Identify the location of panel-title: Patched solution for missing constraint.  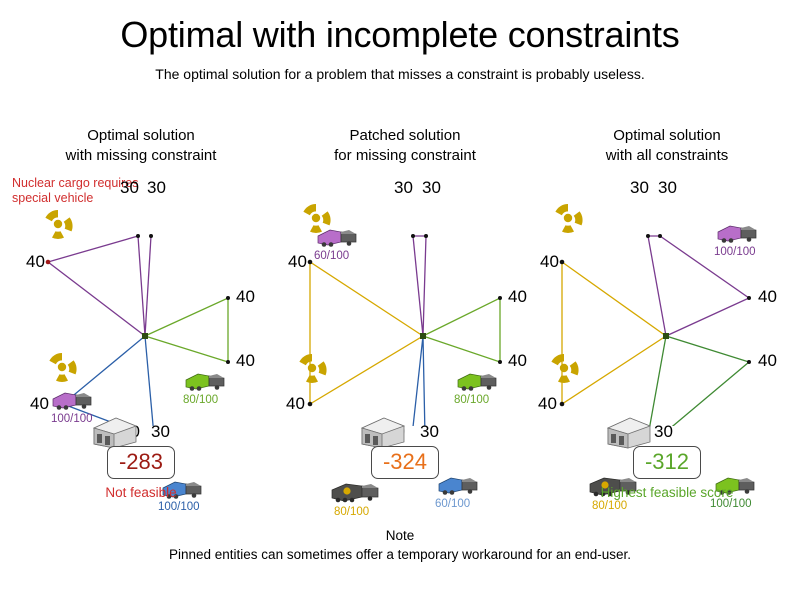
(405, 146).